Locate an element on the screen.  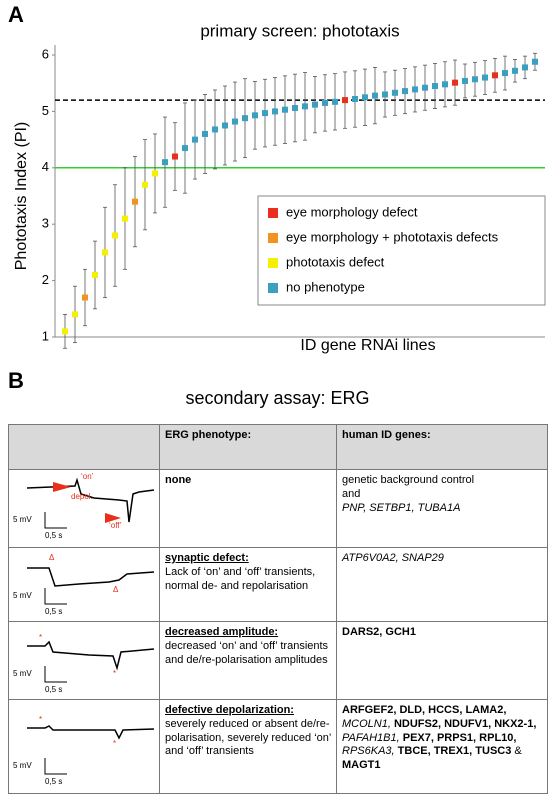
y-tick-label: 2 is located at coordinates (45, 279).